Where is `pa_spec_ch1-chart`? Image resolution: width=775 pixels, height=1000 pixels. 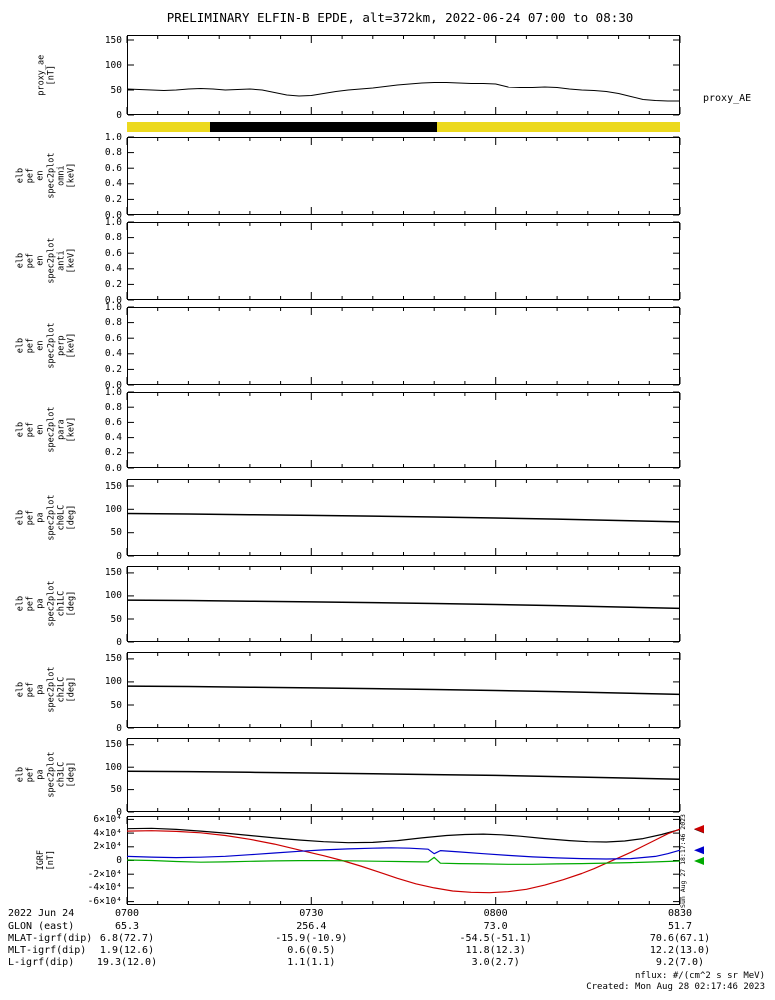
pa_spec_ch1-chart is located at coordinates (403, 604).